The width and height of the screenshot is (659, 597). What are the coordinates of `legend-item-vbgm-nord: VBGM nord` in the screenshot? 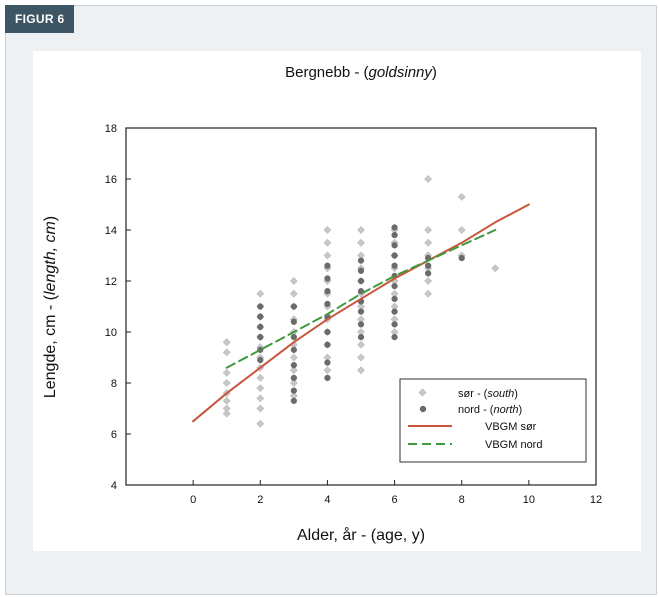 It's located at (475, 445).